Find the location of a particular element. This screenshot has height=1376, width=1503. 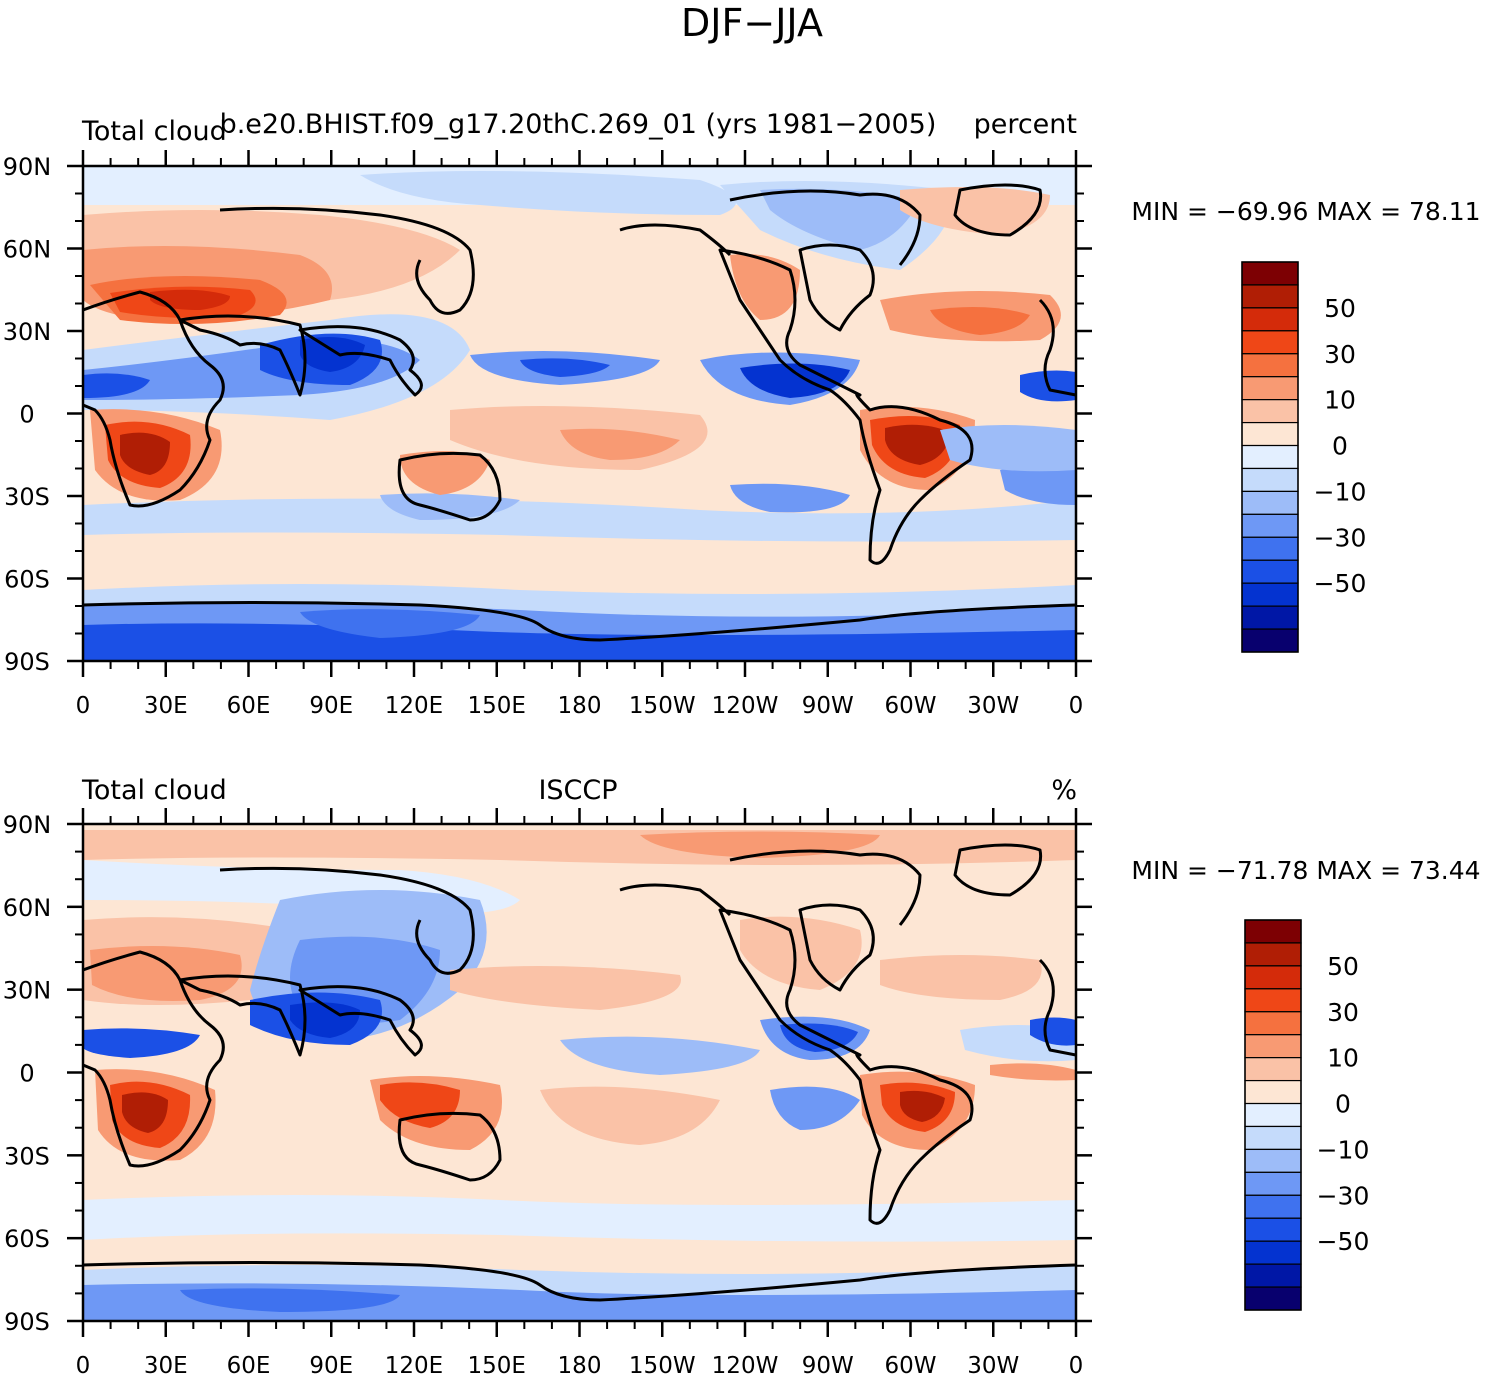

panel-model-colorbar: 50 30 10 0 −10 −30 −50 is located at coordinates (1304, 457).